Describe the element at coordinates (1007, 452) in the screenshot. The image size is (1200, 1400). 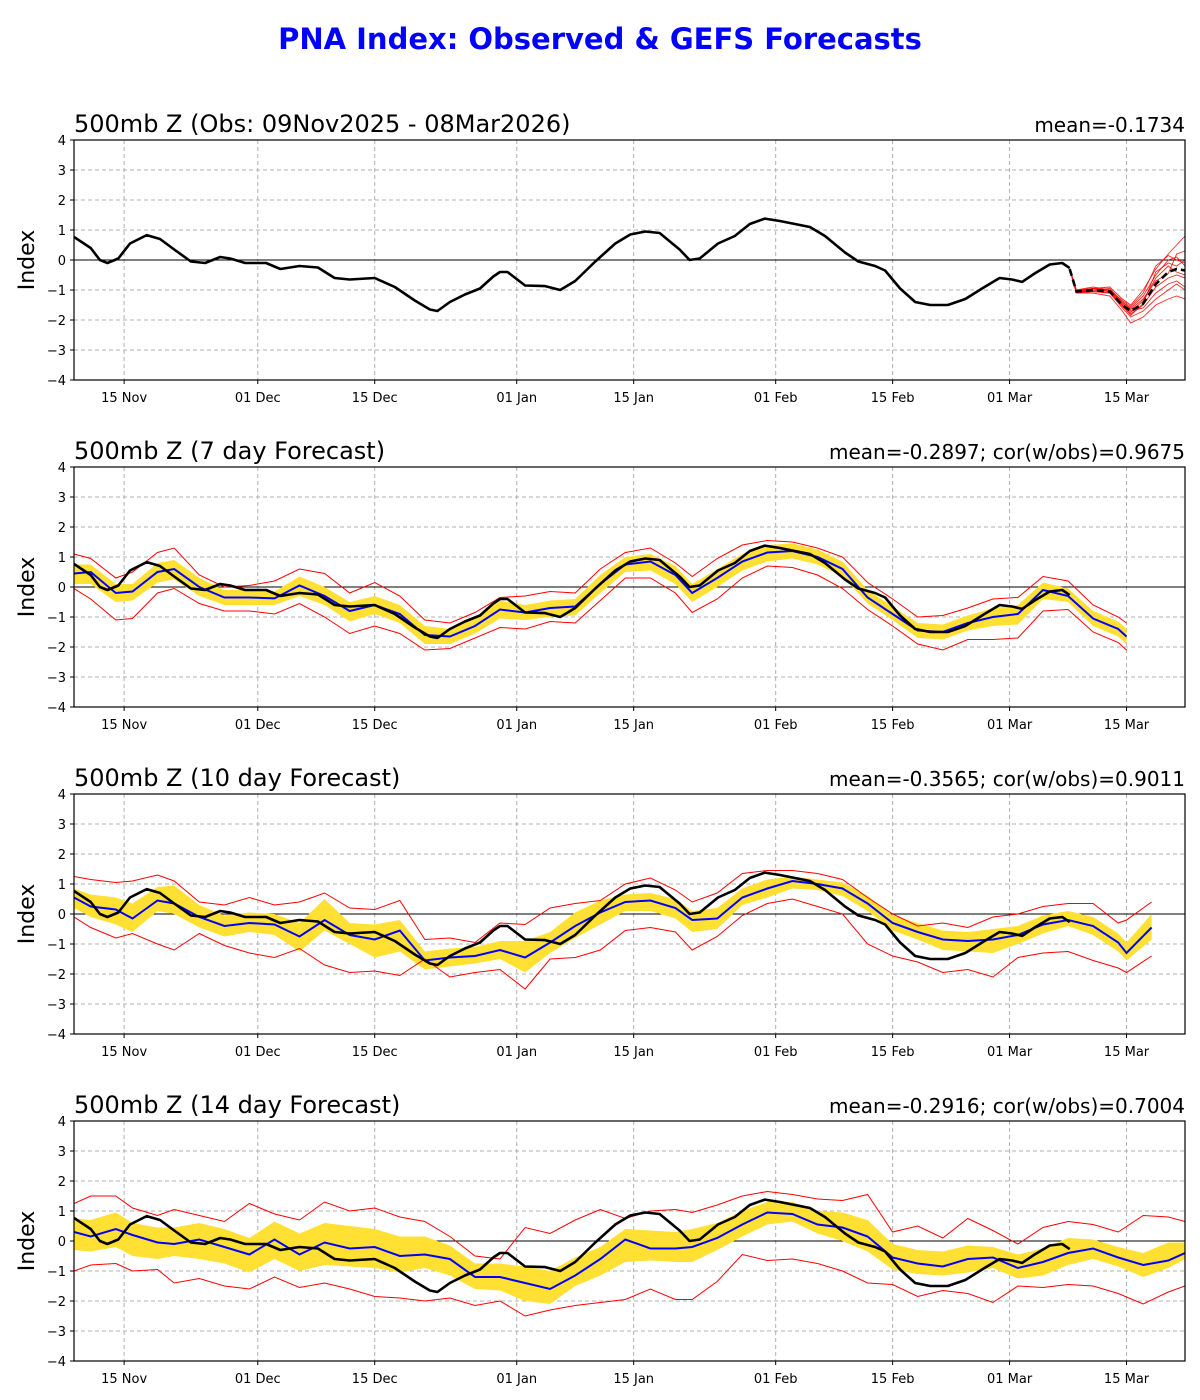
I see `panel-stat: mean=-0.2897; cor(w/obs)=0.9675` at that location.